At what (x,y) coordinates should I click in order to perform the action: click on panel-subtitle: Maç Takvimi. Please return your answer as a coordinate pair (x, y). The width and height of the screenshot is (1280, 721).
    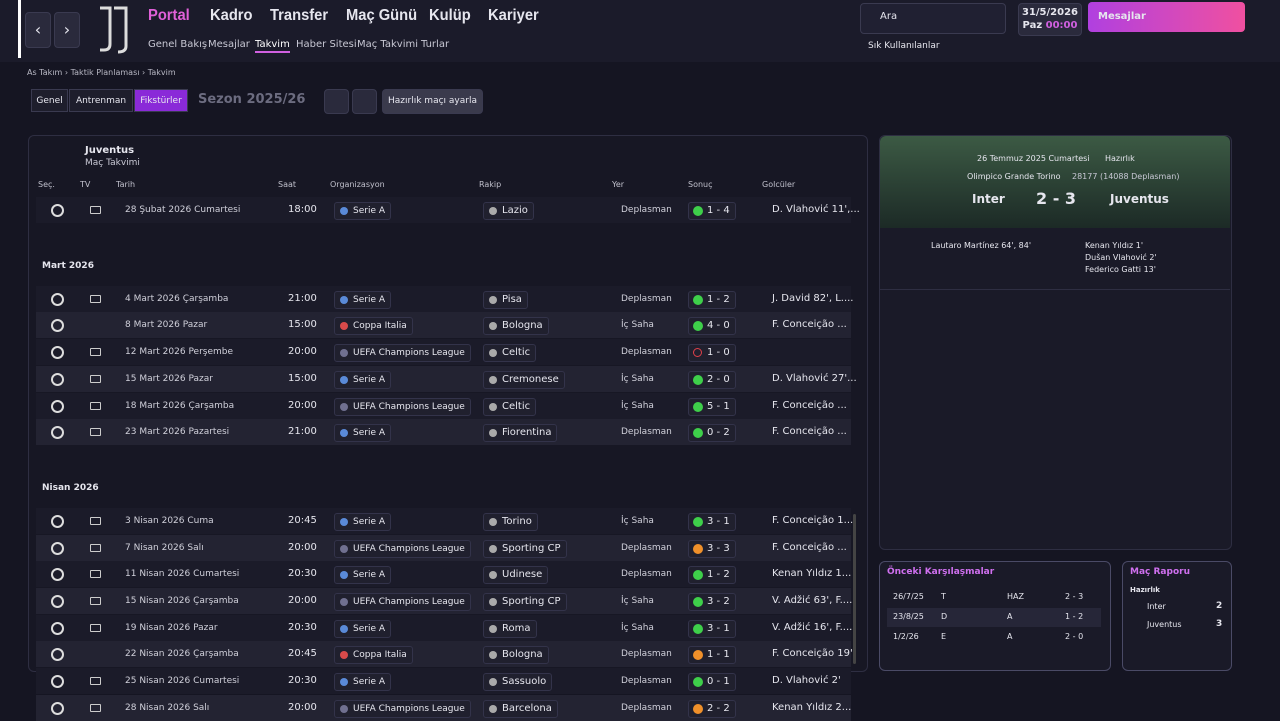
    Looking at the image, I should click on (112, 163).